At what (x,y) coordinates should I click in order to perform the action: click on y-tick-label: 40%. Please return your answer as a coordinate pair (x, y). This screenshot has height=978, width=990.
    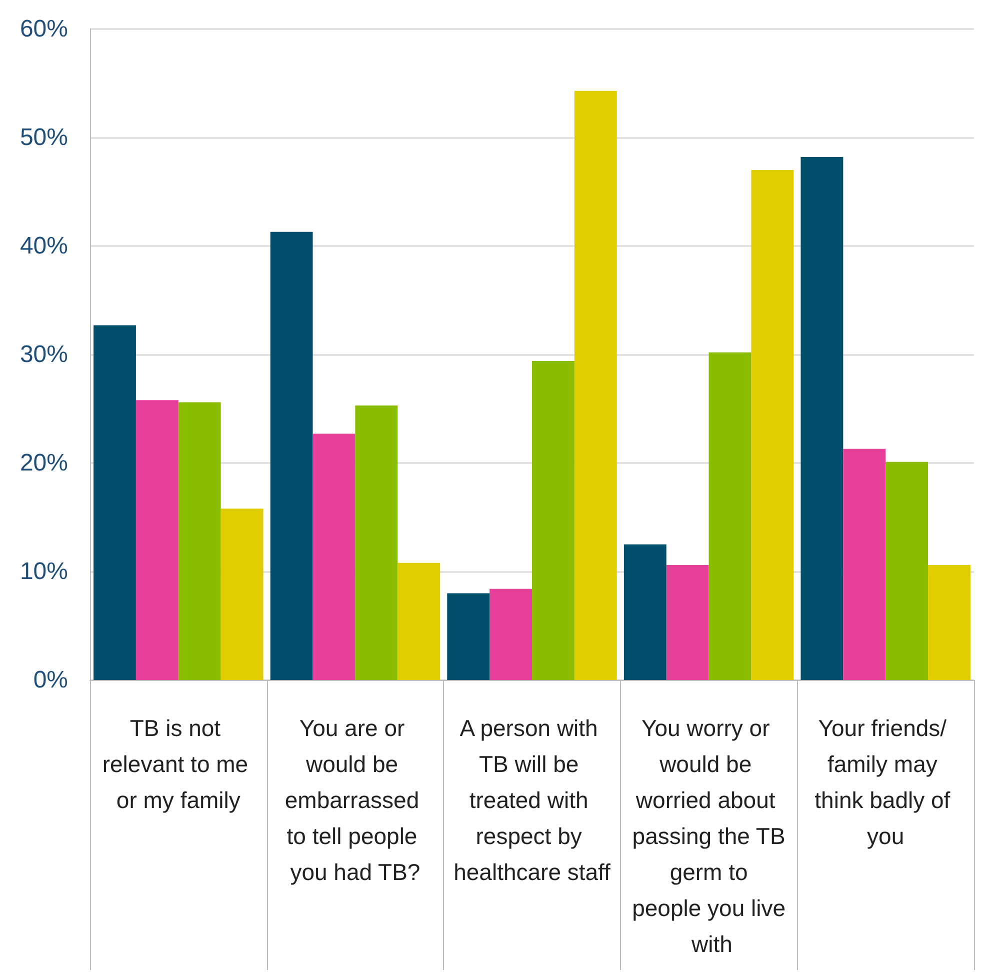
    Looking at the image, I should click on (44, 246).